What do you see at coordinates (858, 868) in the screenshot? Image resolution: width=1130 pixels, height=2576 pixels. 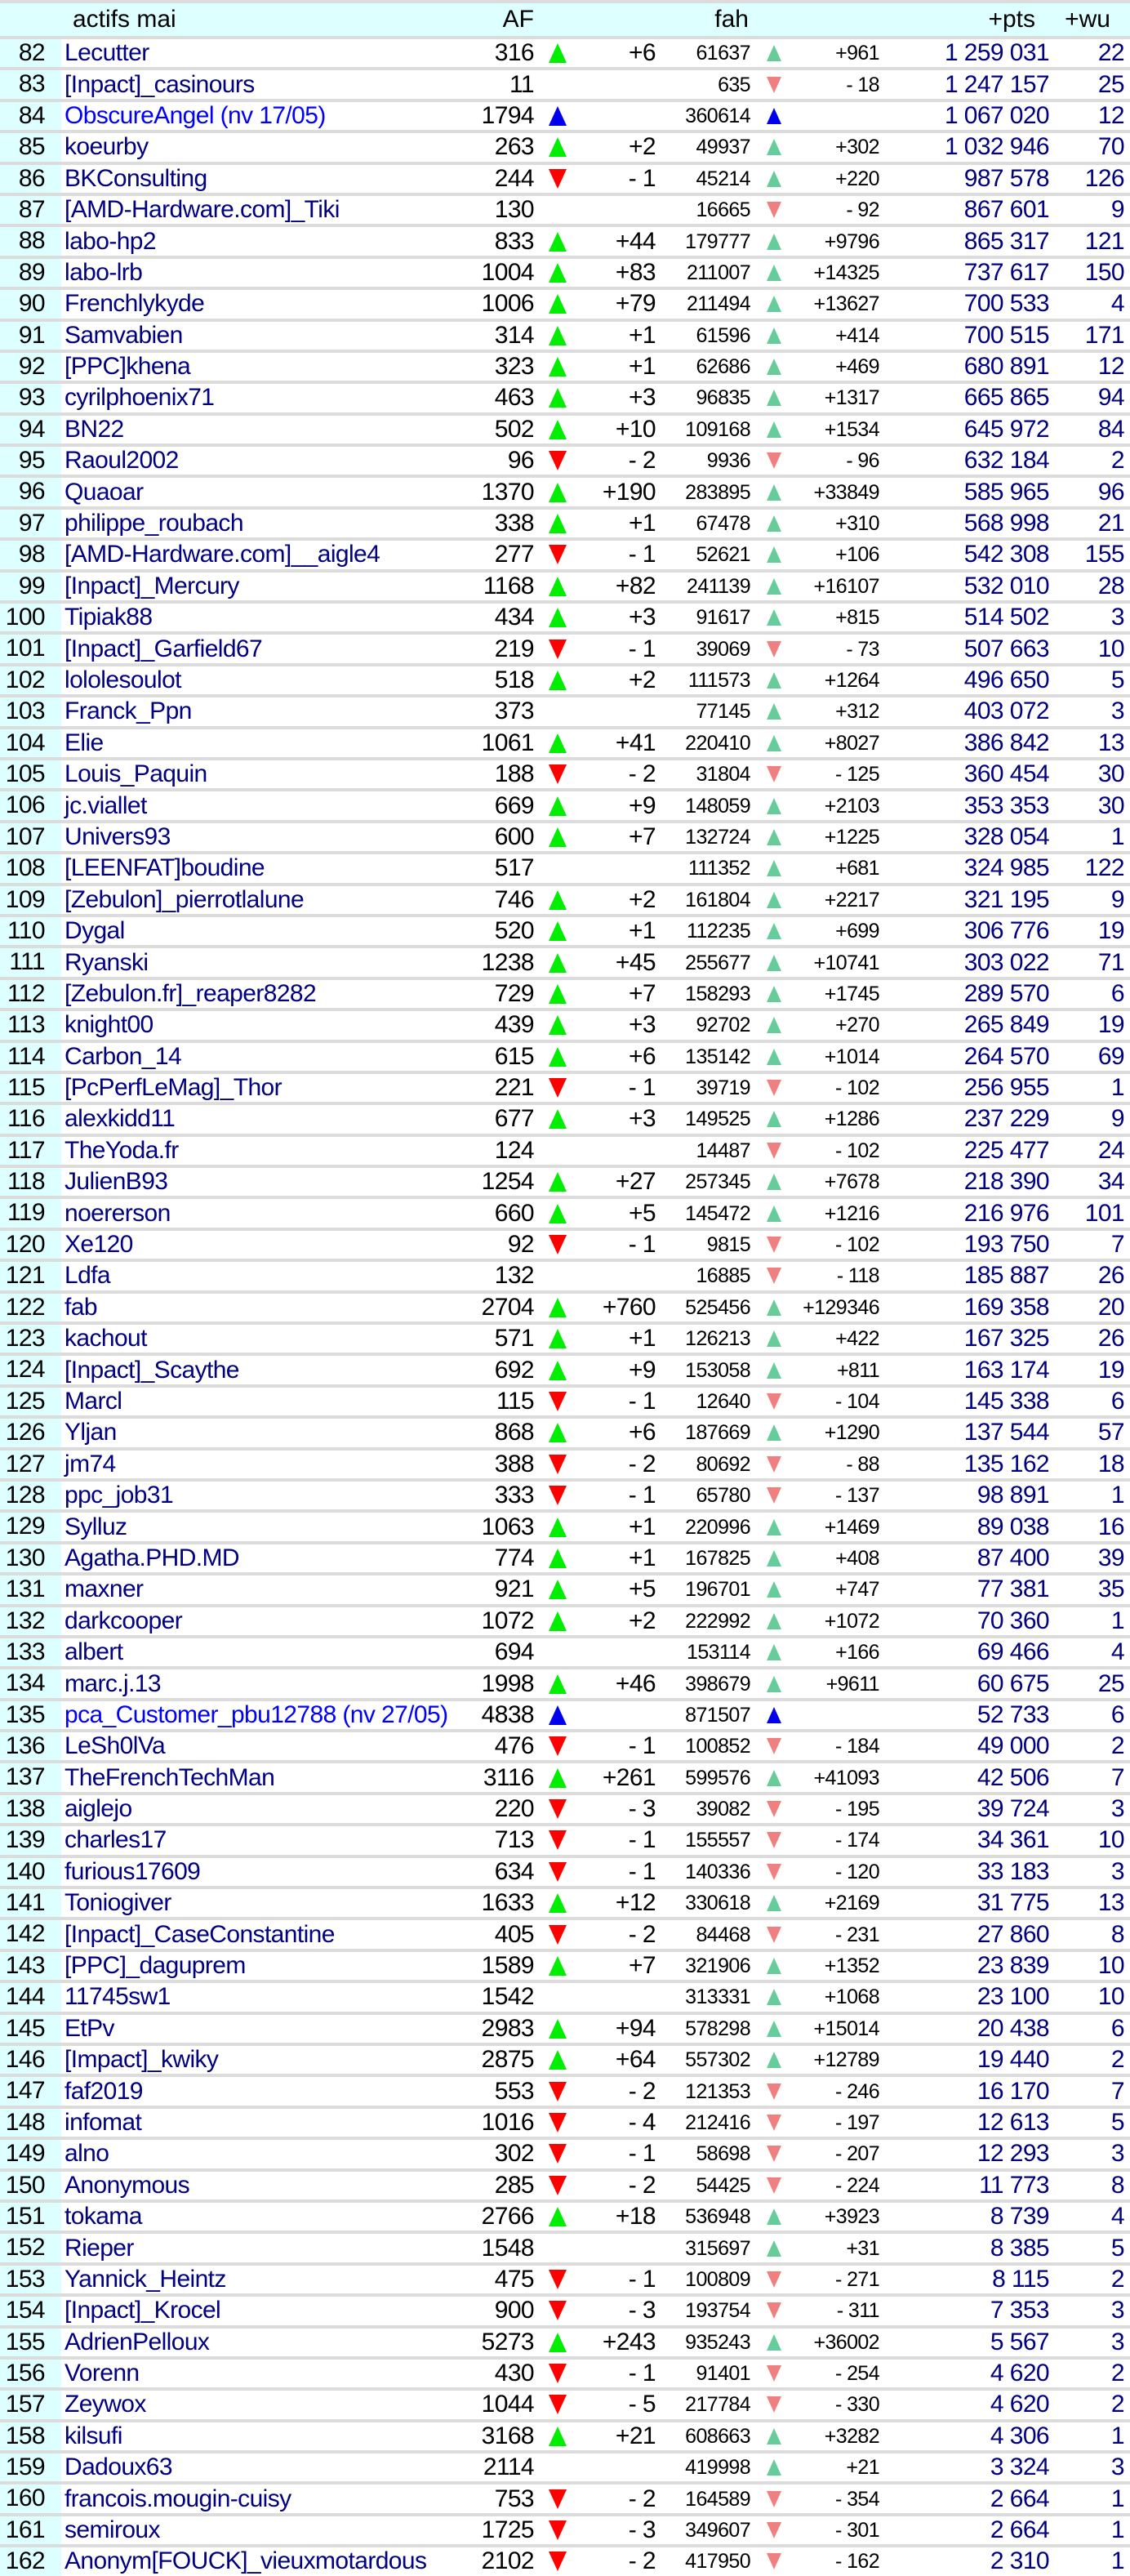 I see `fah-delta: +681` at bounding box center [858, 868].